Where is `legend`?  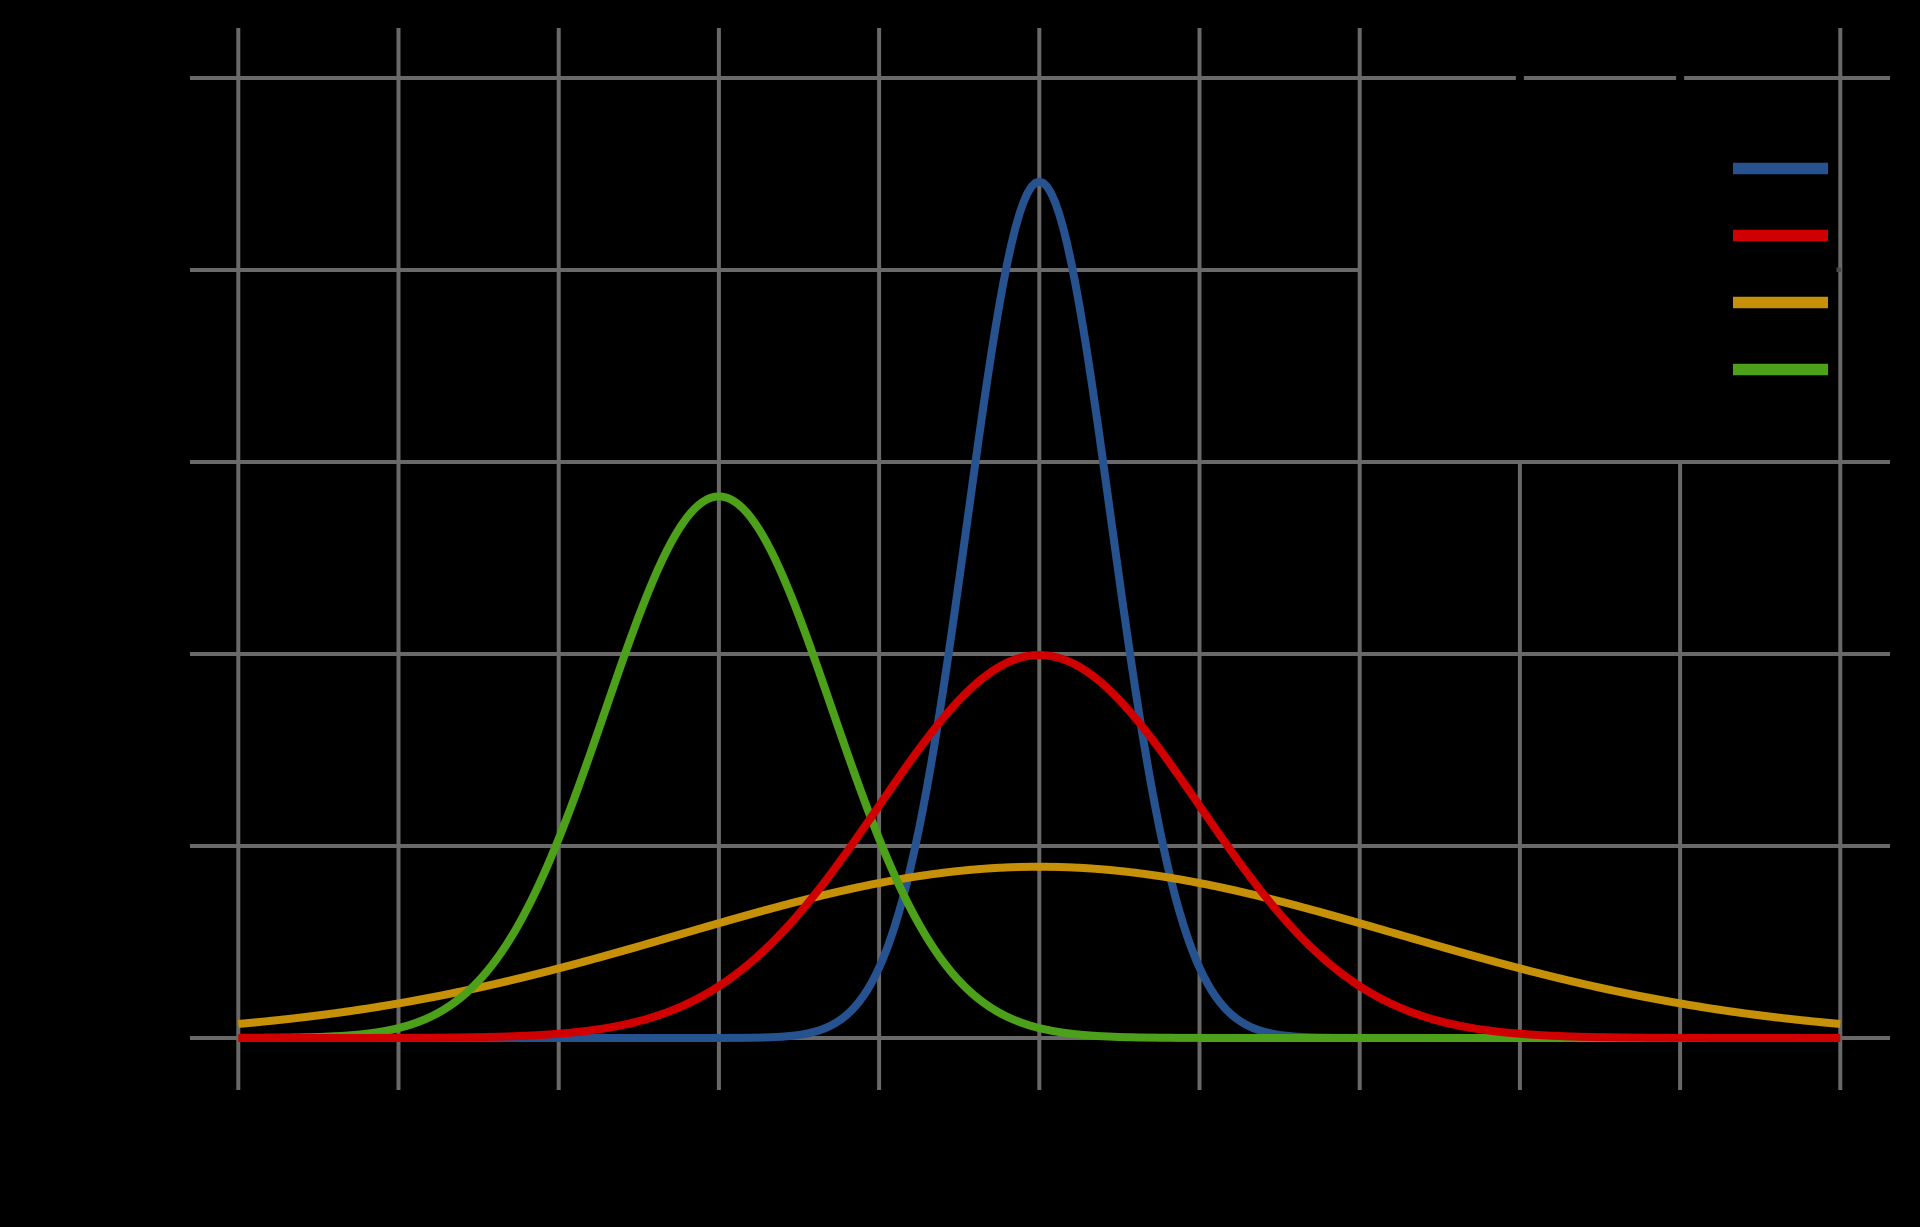 legend is located at coordinates (1780, 269).